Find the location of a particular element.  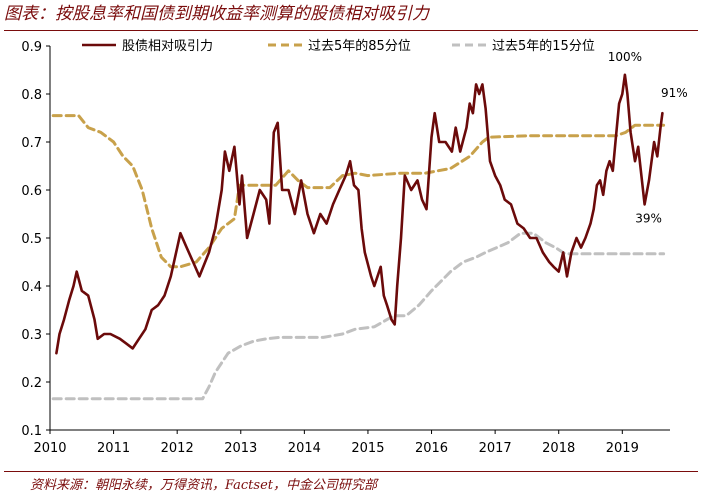

y-tick-label: 0.6 is located at coordinates (31, 191).